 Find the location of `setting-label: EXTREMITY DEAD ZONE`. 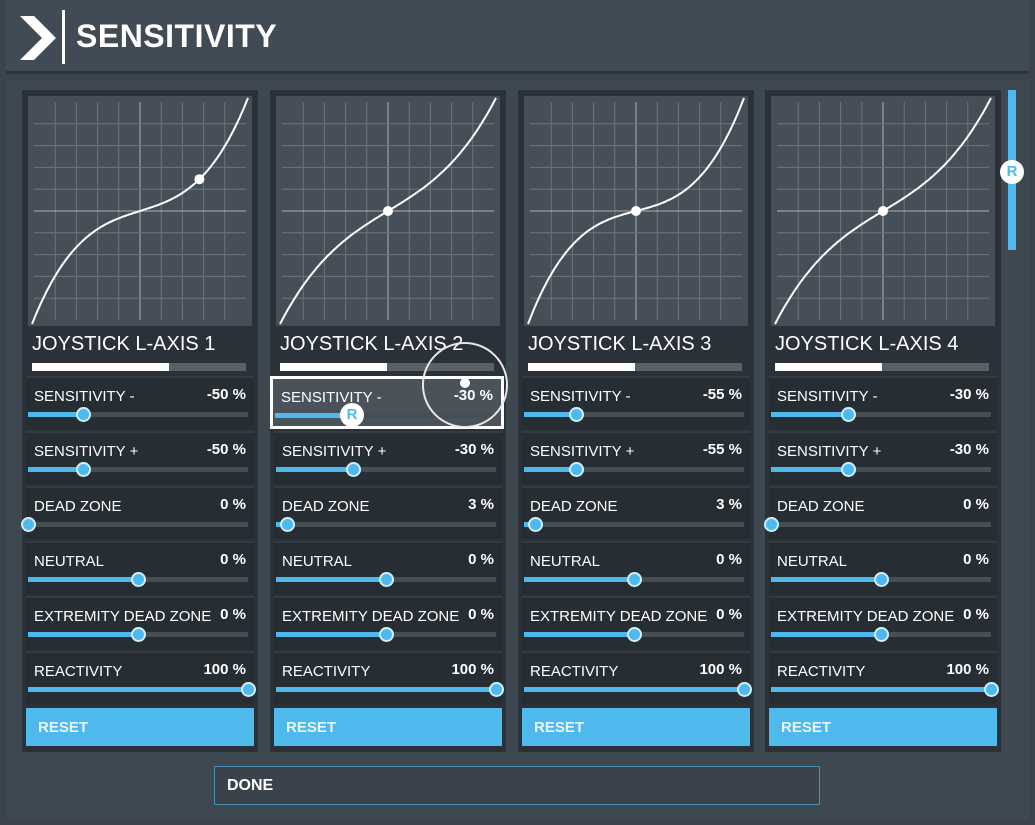

setting-label: EXTREMITY DEAD ZONE is located at coordinates (371, 616).